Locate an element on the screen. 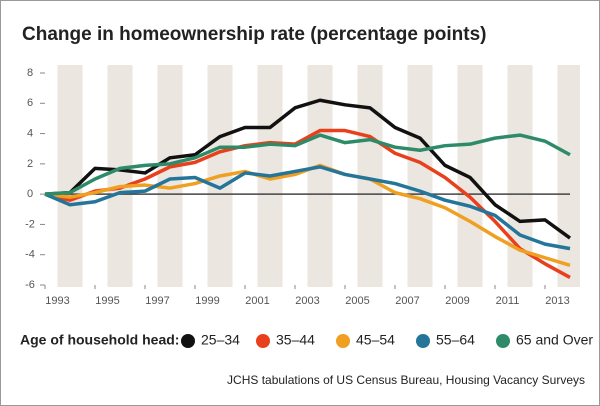 This screenshot has height=406, width=600. legend-title: Age of household head: is located at coordinates (99, 340).